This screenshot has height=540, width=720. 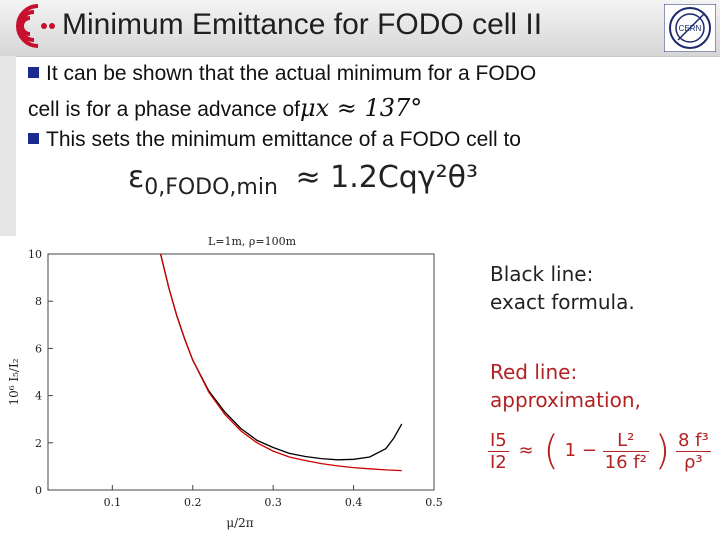 I want to click on svg-text: CERN, so click(x=690, y=28).